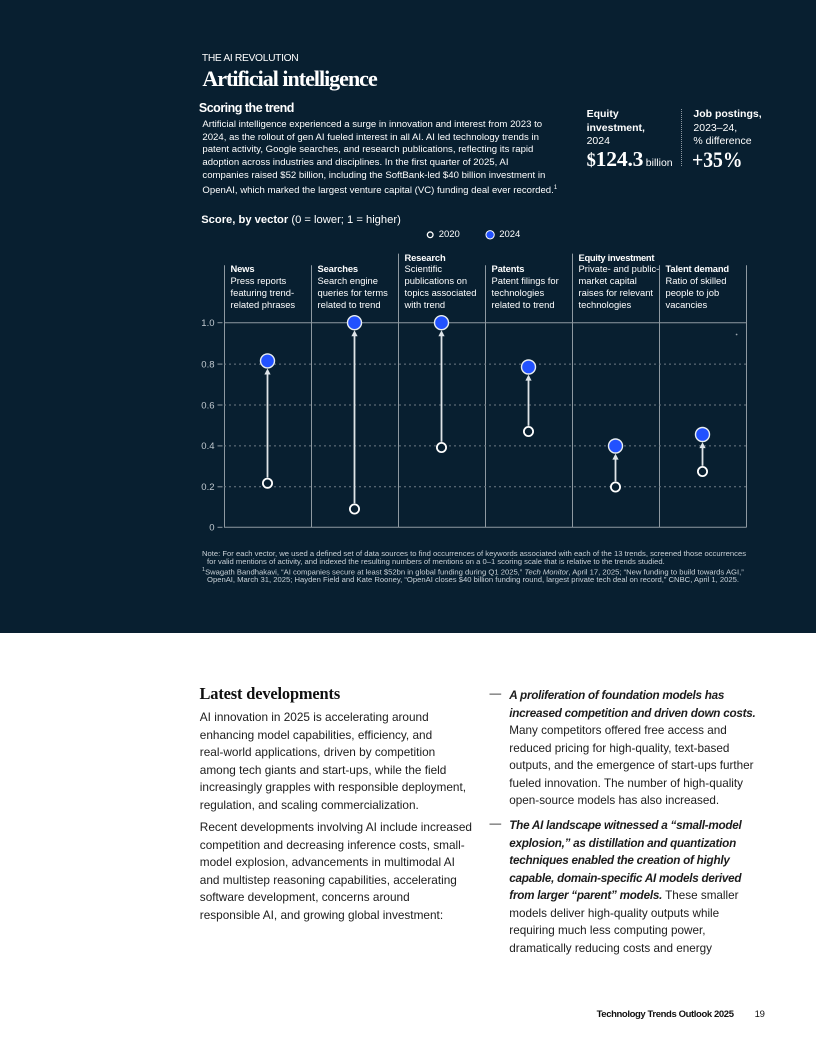 Image resolution: width=816 pixels, height=1056 pixels. Describe the element at coordinates (207, 364) in the screenshot. I see `svg-text: 0.8` at that location.